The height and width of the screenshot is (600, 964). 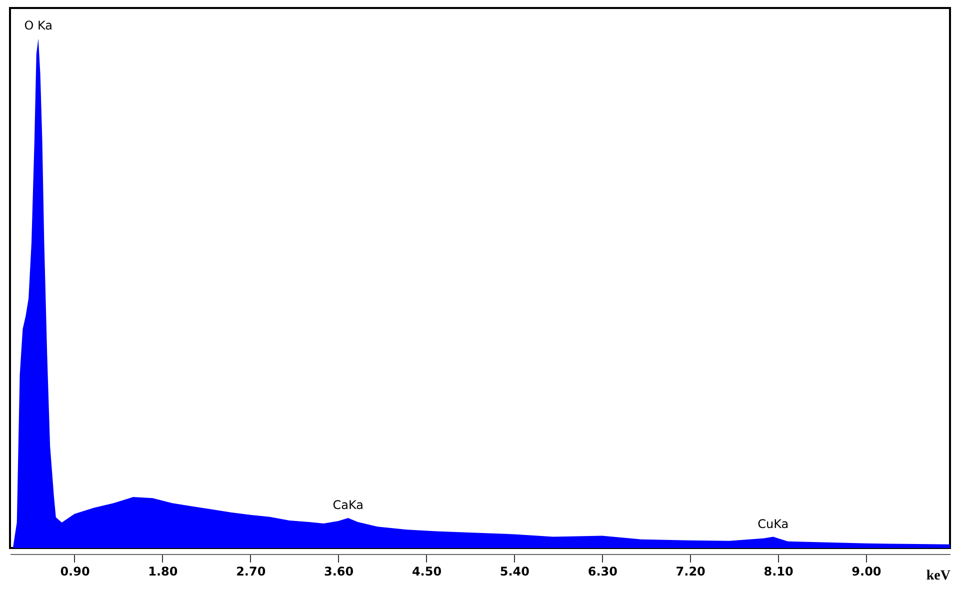 I want to click on x-tick-label: 8.10, so click(x=779, y=571).